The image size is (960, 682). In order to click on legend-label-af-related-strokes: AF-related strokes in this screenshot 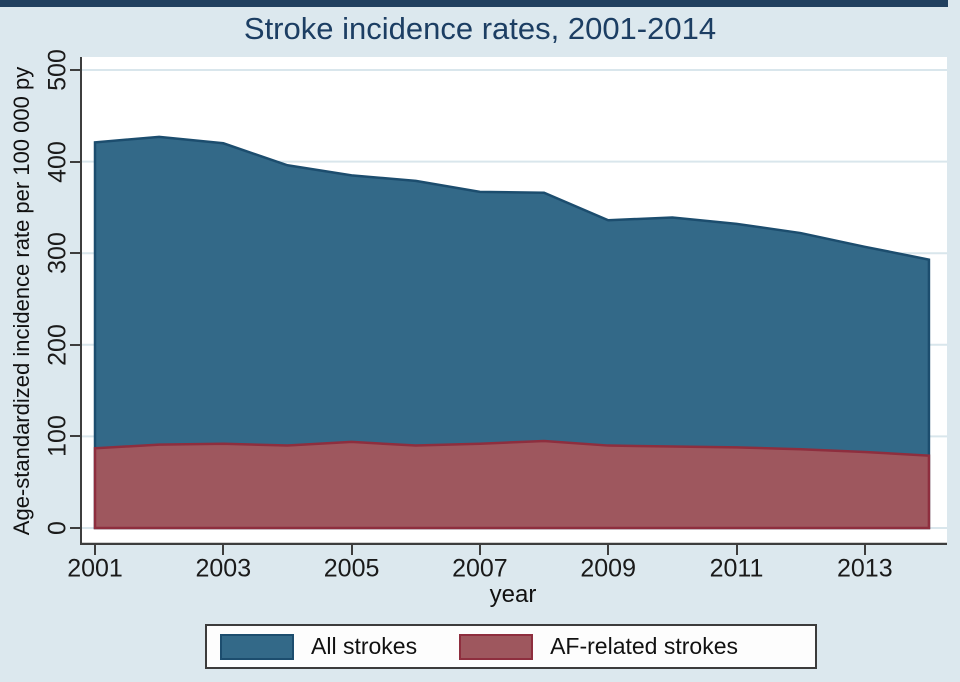, I will do `click(644, 646)`.